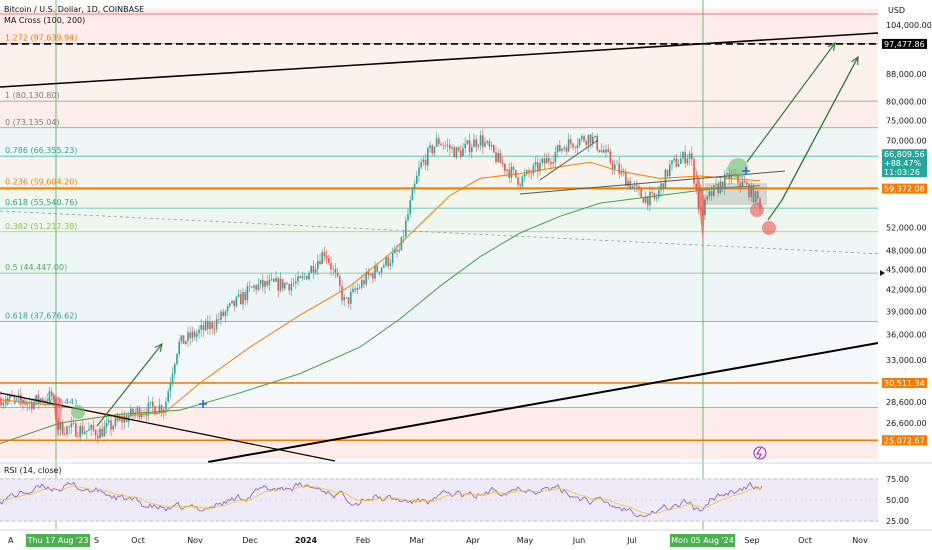  I want to click on price-tag-label: 30,511.34, so click(904, 383).